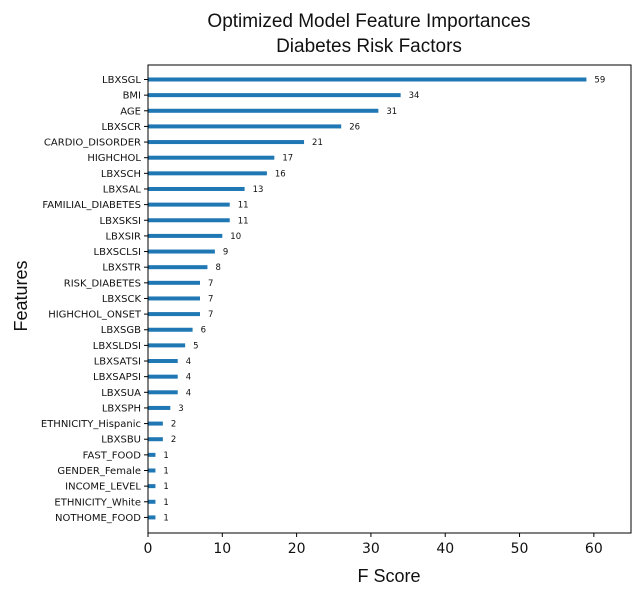  Describe the element at coordinates (414, 96) in the screenshot. I see `data-label: 34` at that location.